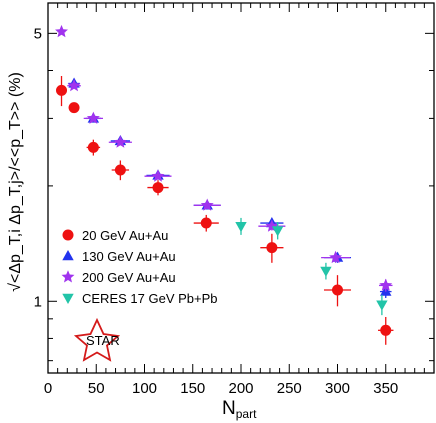  I want to click on legend-item: 200 GeV Au+Au, so click(118, 277).